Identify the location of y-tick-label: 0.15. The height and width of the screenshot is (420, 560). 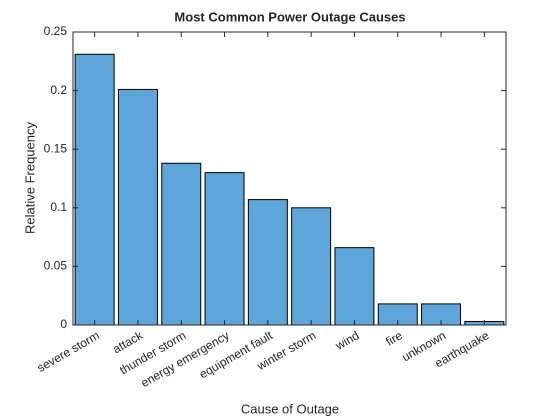
(56, 148).